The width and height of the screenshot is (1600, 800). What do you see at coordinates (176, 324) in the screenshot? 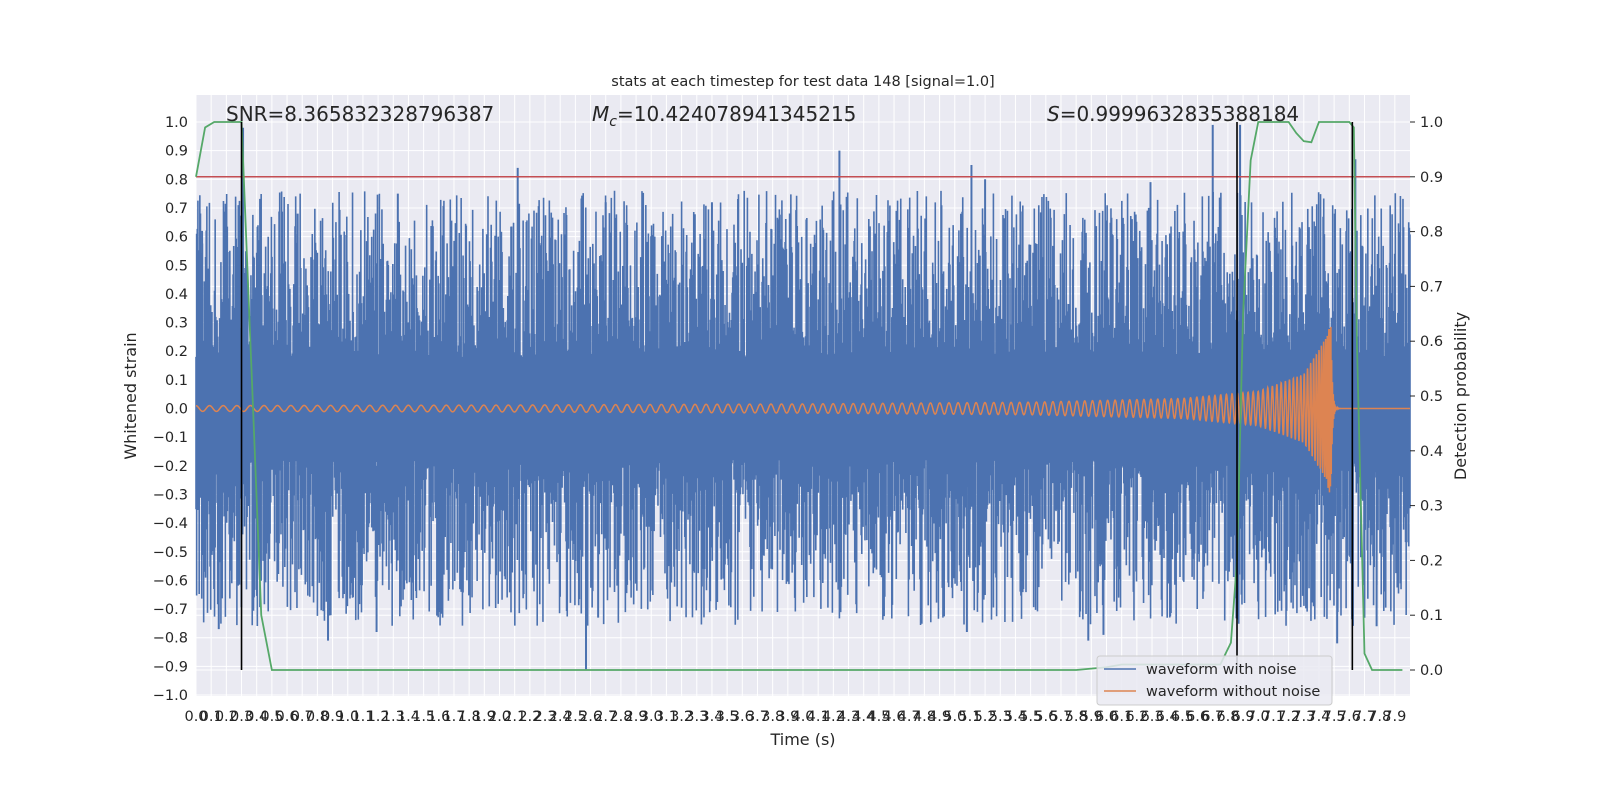
I see `y-left-tick-label: 0.3` at bounding box center [176, 324].